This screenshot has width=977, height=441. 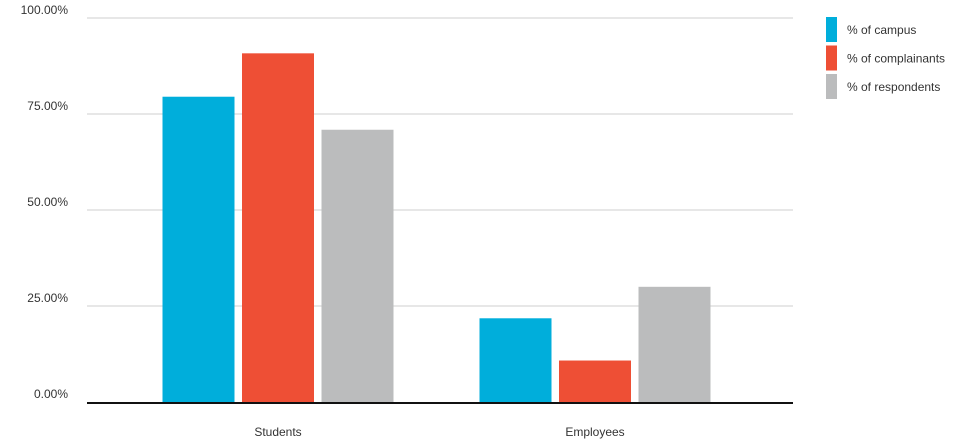 What do you see at coordinates (51, 394) in the screenshot?
I see `y-tick-label: 0.00%` at bounding box center [51, 394].